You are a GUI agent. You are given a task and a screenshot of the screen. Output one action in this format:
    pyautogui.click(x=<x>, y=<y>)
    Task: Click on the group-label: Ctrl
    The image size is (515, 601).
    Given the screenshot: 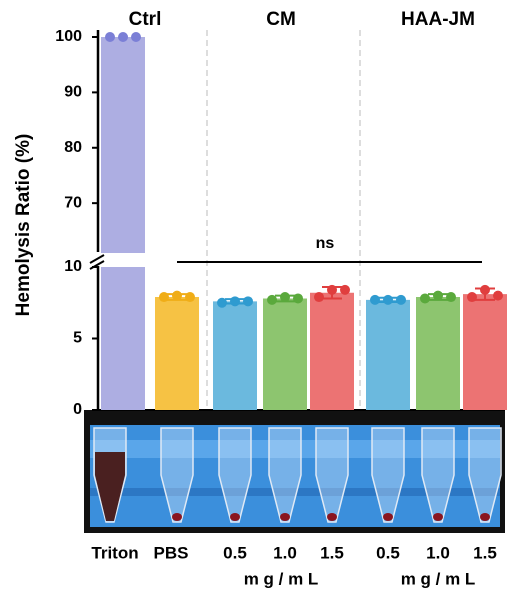 What is the action you would take?
    pyautogui.click(x=145, y=19)
    